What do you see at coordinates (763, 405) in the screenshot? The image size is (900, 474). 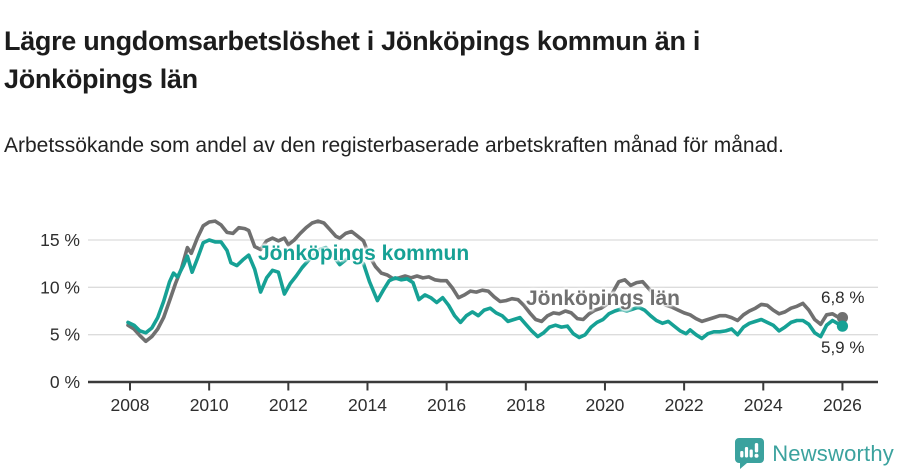 I see `x-tick-label: 2024` at bounding box center [763, 405].